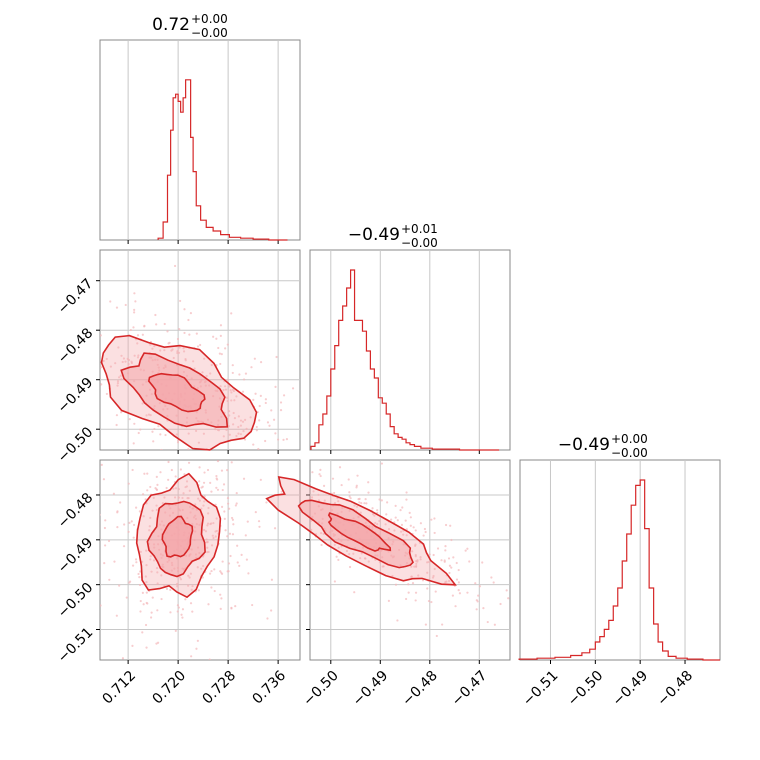 The image size is (760, 760). Describe the element at coordinates (209, 33) in the screenshot. I see `panel-title-minus: −0.00` at that location.